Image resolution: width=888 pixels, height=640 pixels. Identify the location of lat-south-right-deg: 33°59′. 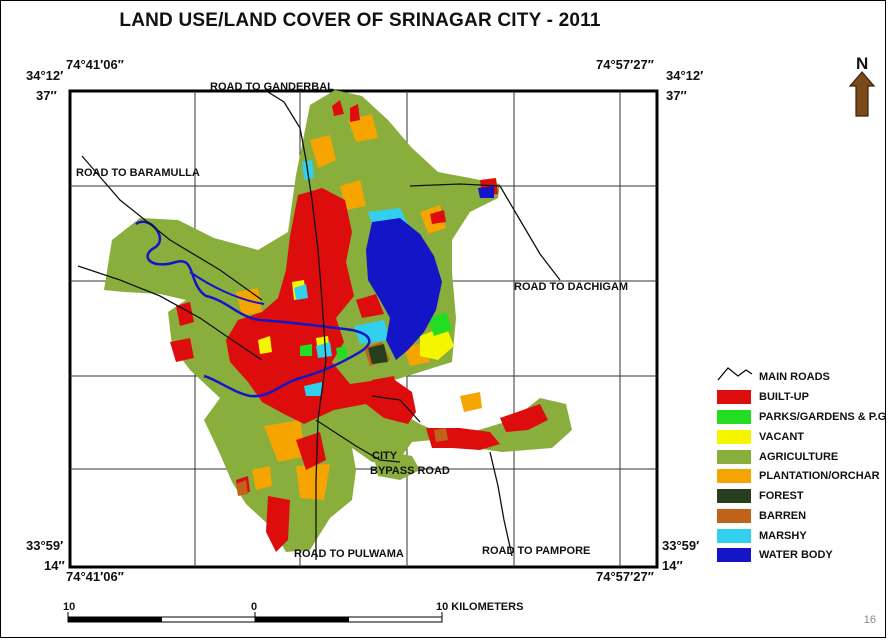
(681, 545).